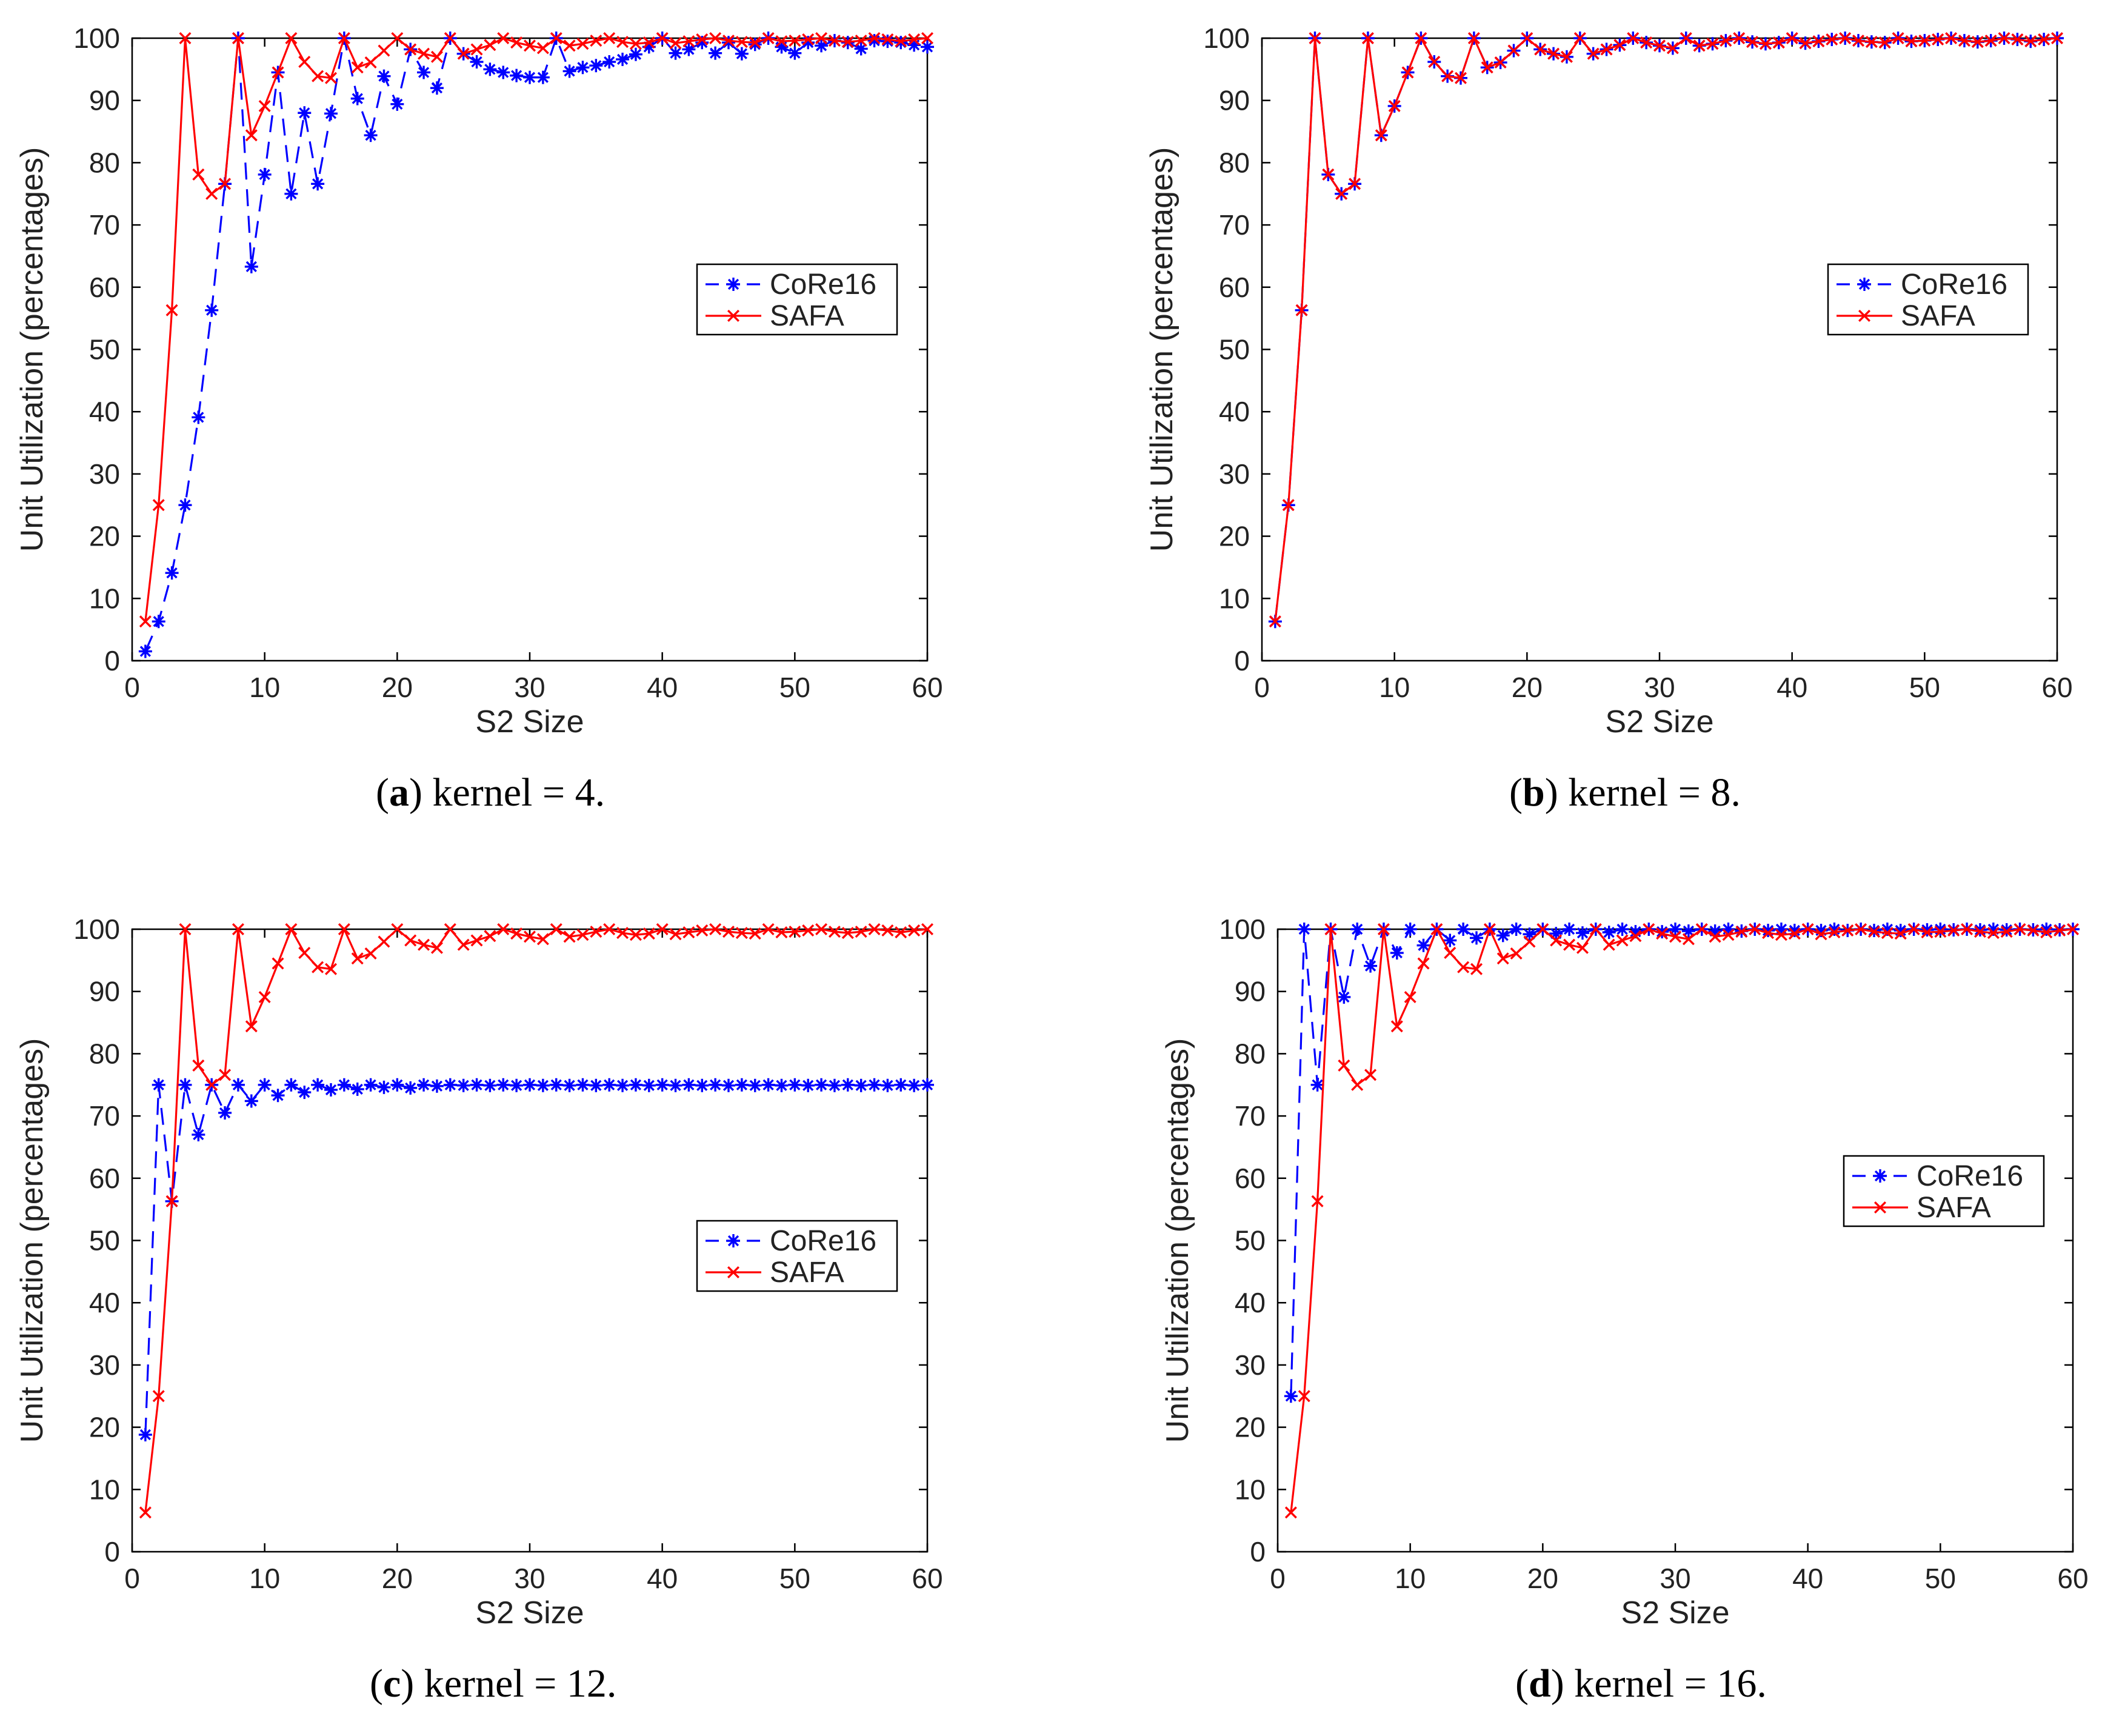 Image resolution: width=2102 pixels, height=1736 pixels. Describe the element at coordinates (927, 1578) in the screenshot. I see `x-tick-label: 60` at that location.